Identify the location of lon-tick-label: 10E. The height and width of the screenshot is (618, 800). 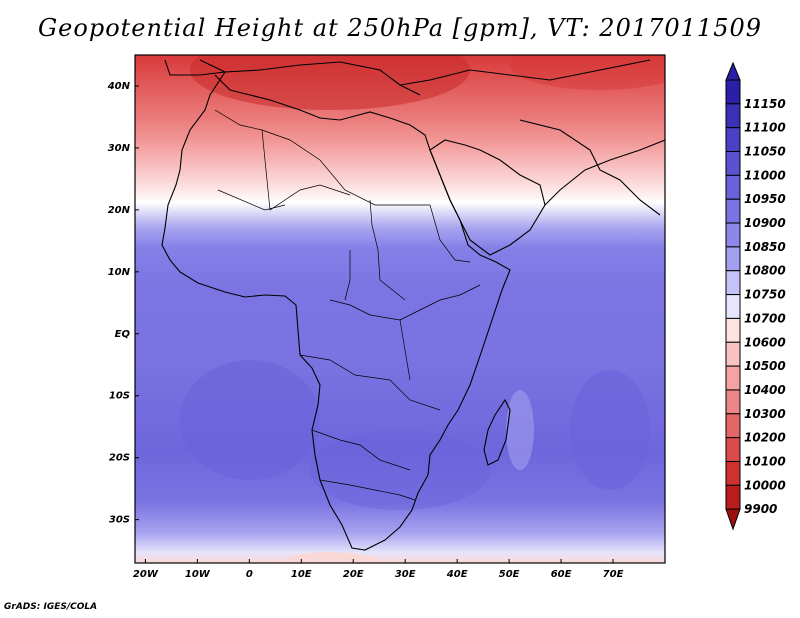
(301, 574).